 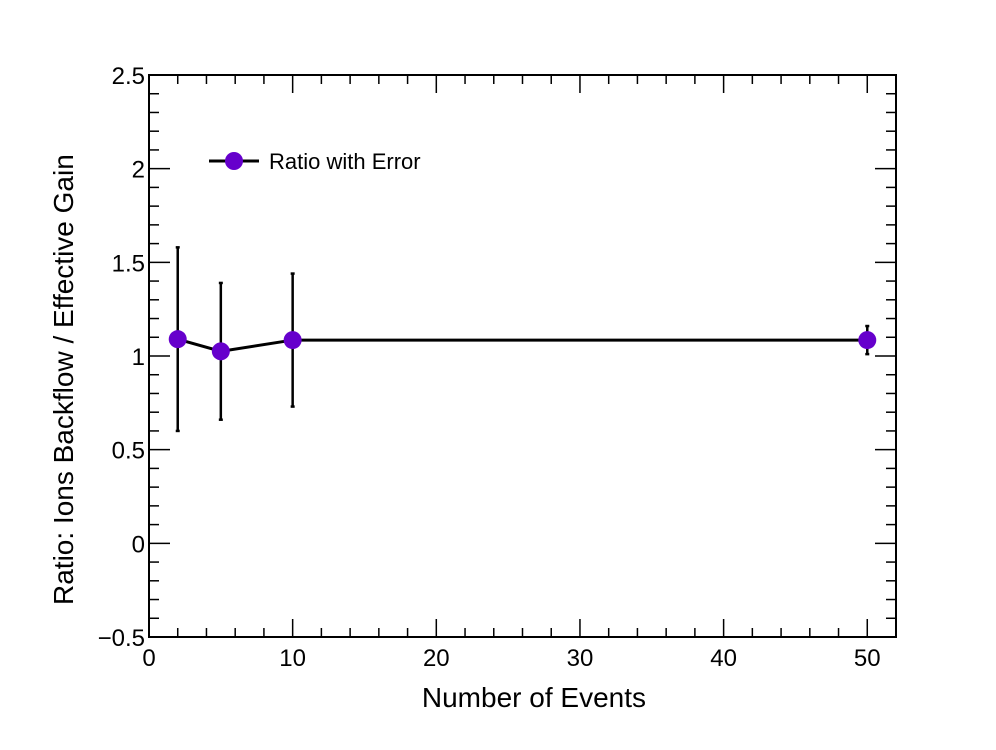 What do you see at coordinates (292, 658) in the screenshot?
I see `x-tick-label: 10` at bounding box center [292, 658].